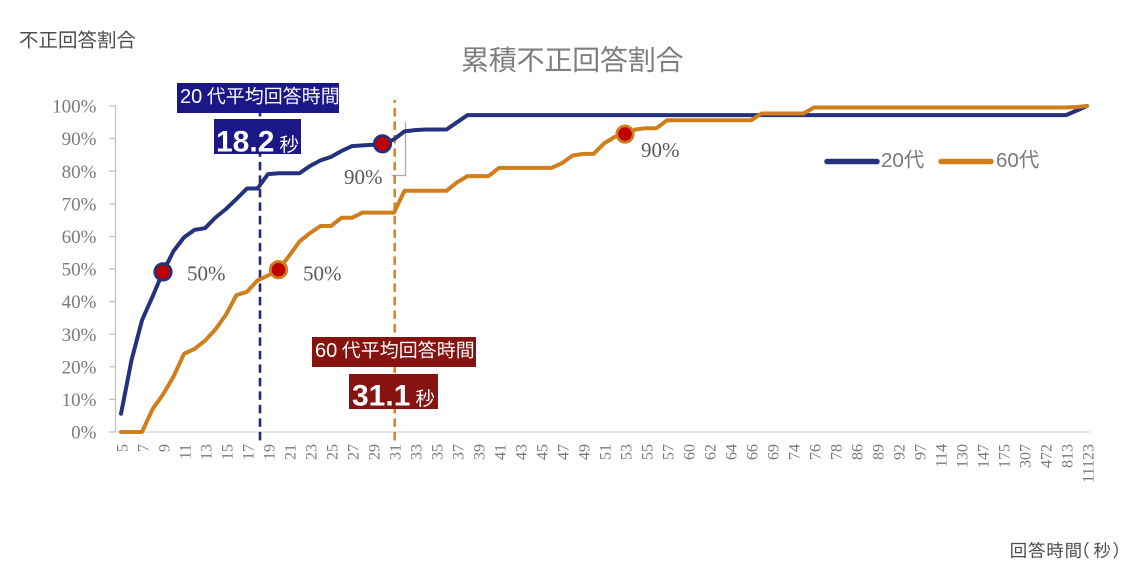 The width and height of the screenshot is (1125, 577). What do you see at coordinates (312, 452) in the screenshot?
I see `svg-text: 23` at bounding box center [312, 452].